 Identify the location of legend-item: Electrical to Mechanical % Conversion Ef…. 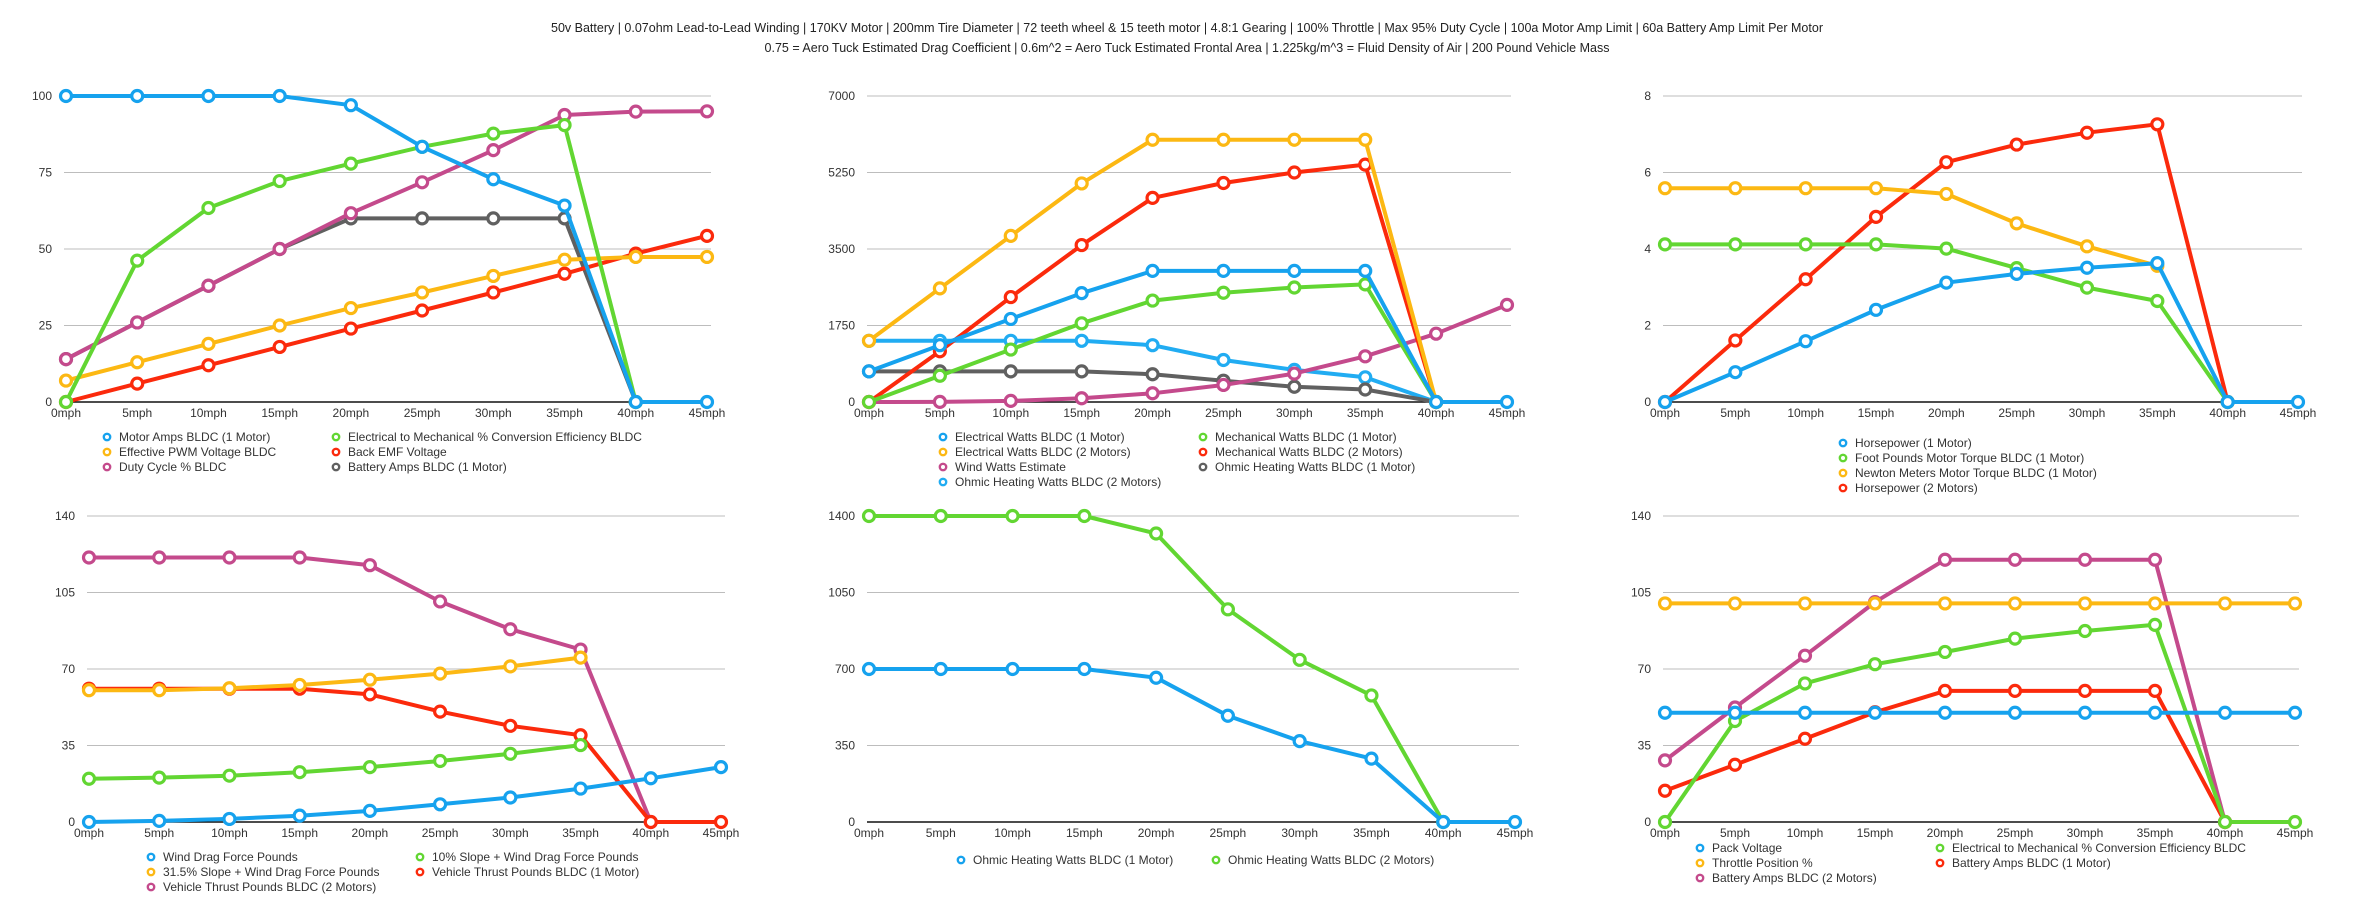
(2090, 848).